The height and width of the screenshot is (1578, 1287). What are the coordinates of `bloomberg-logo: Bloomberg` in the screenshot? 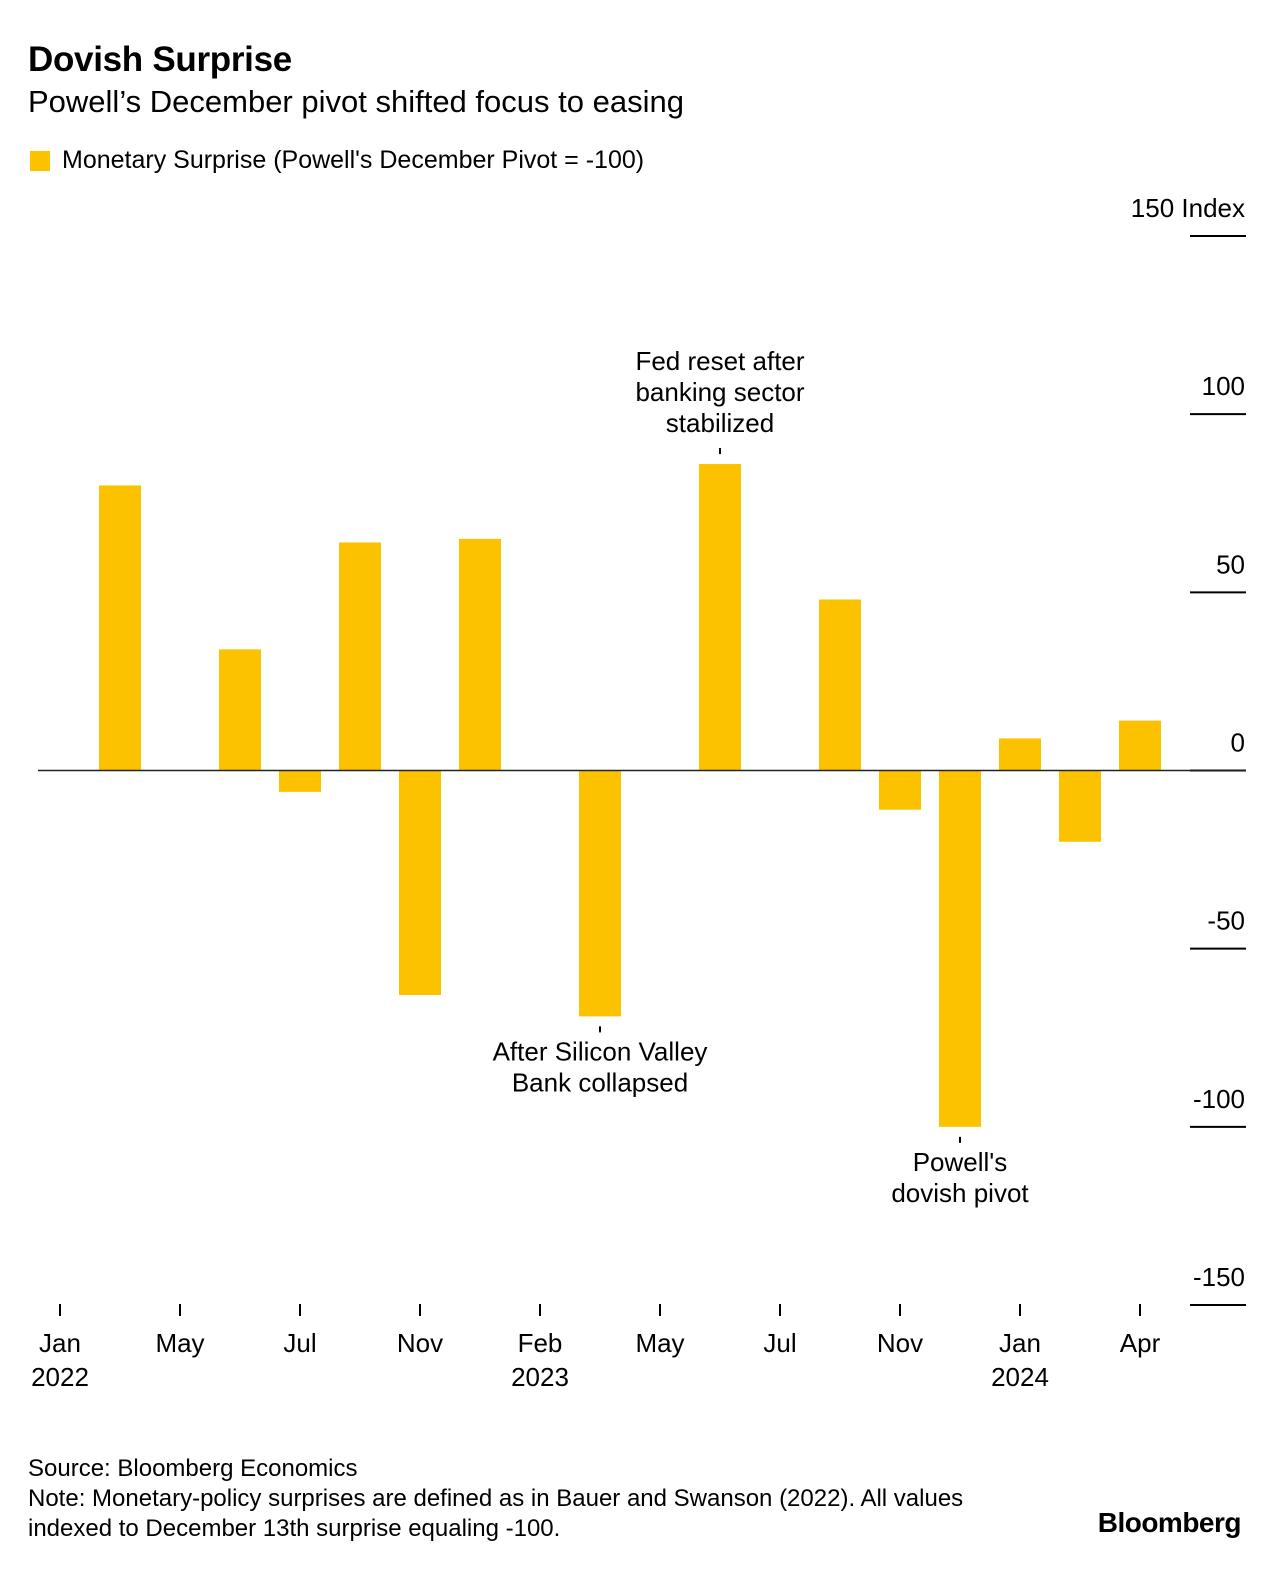 It's located at (1169, 1522).